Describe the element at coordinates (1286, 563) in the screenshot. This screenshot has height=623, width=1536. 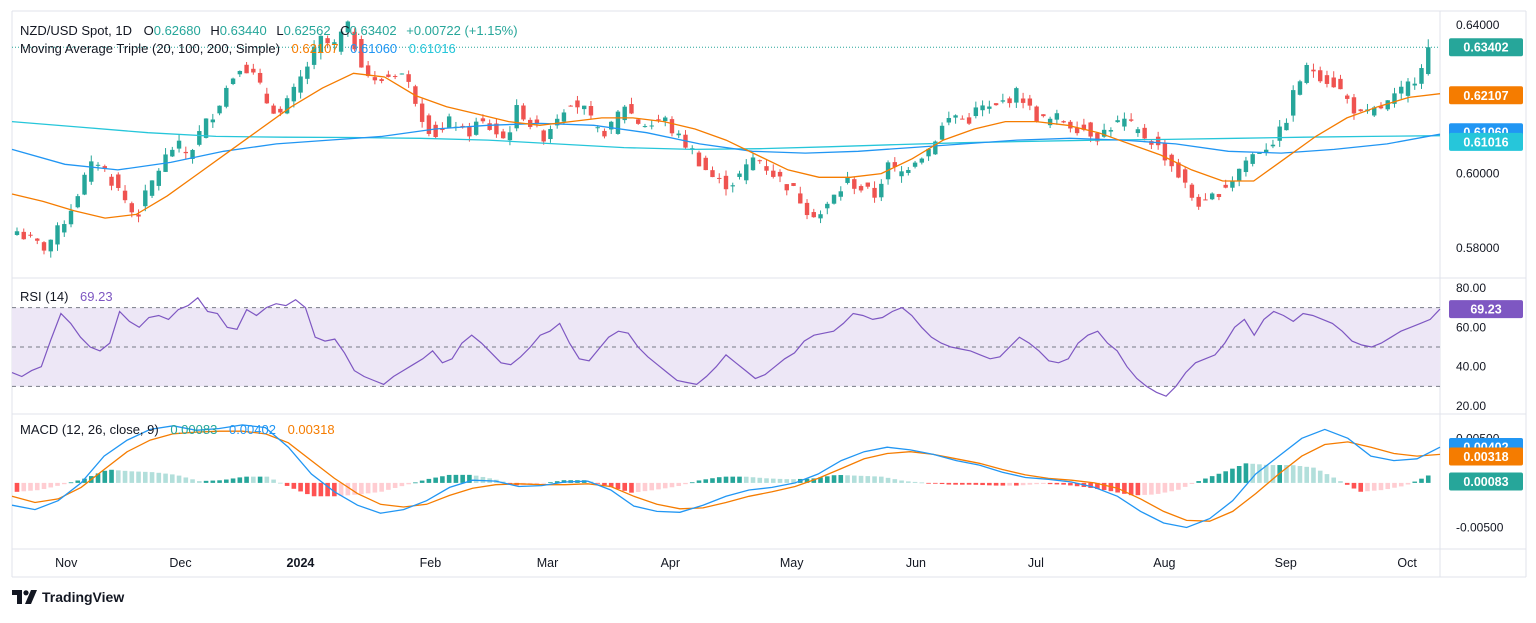
I see `x-axis-label: Sep` at that location.